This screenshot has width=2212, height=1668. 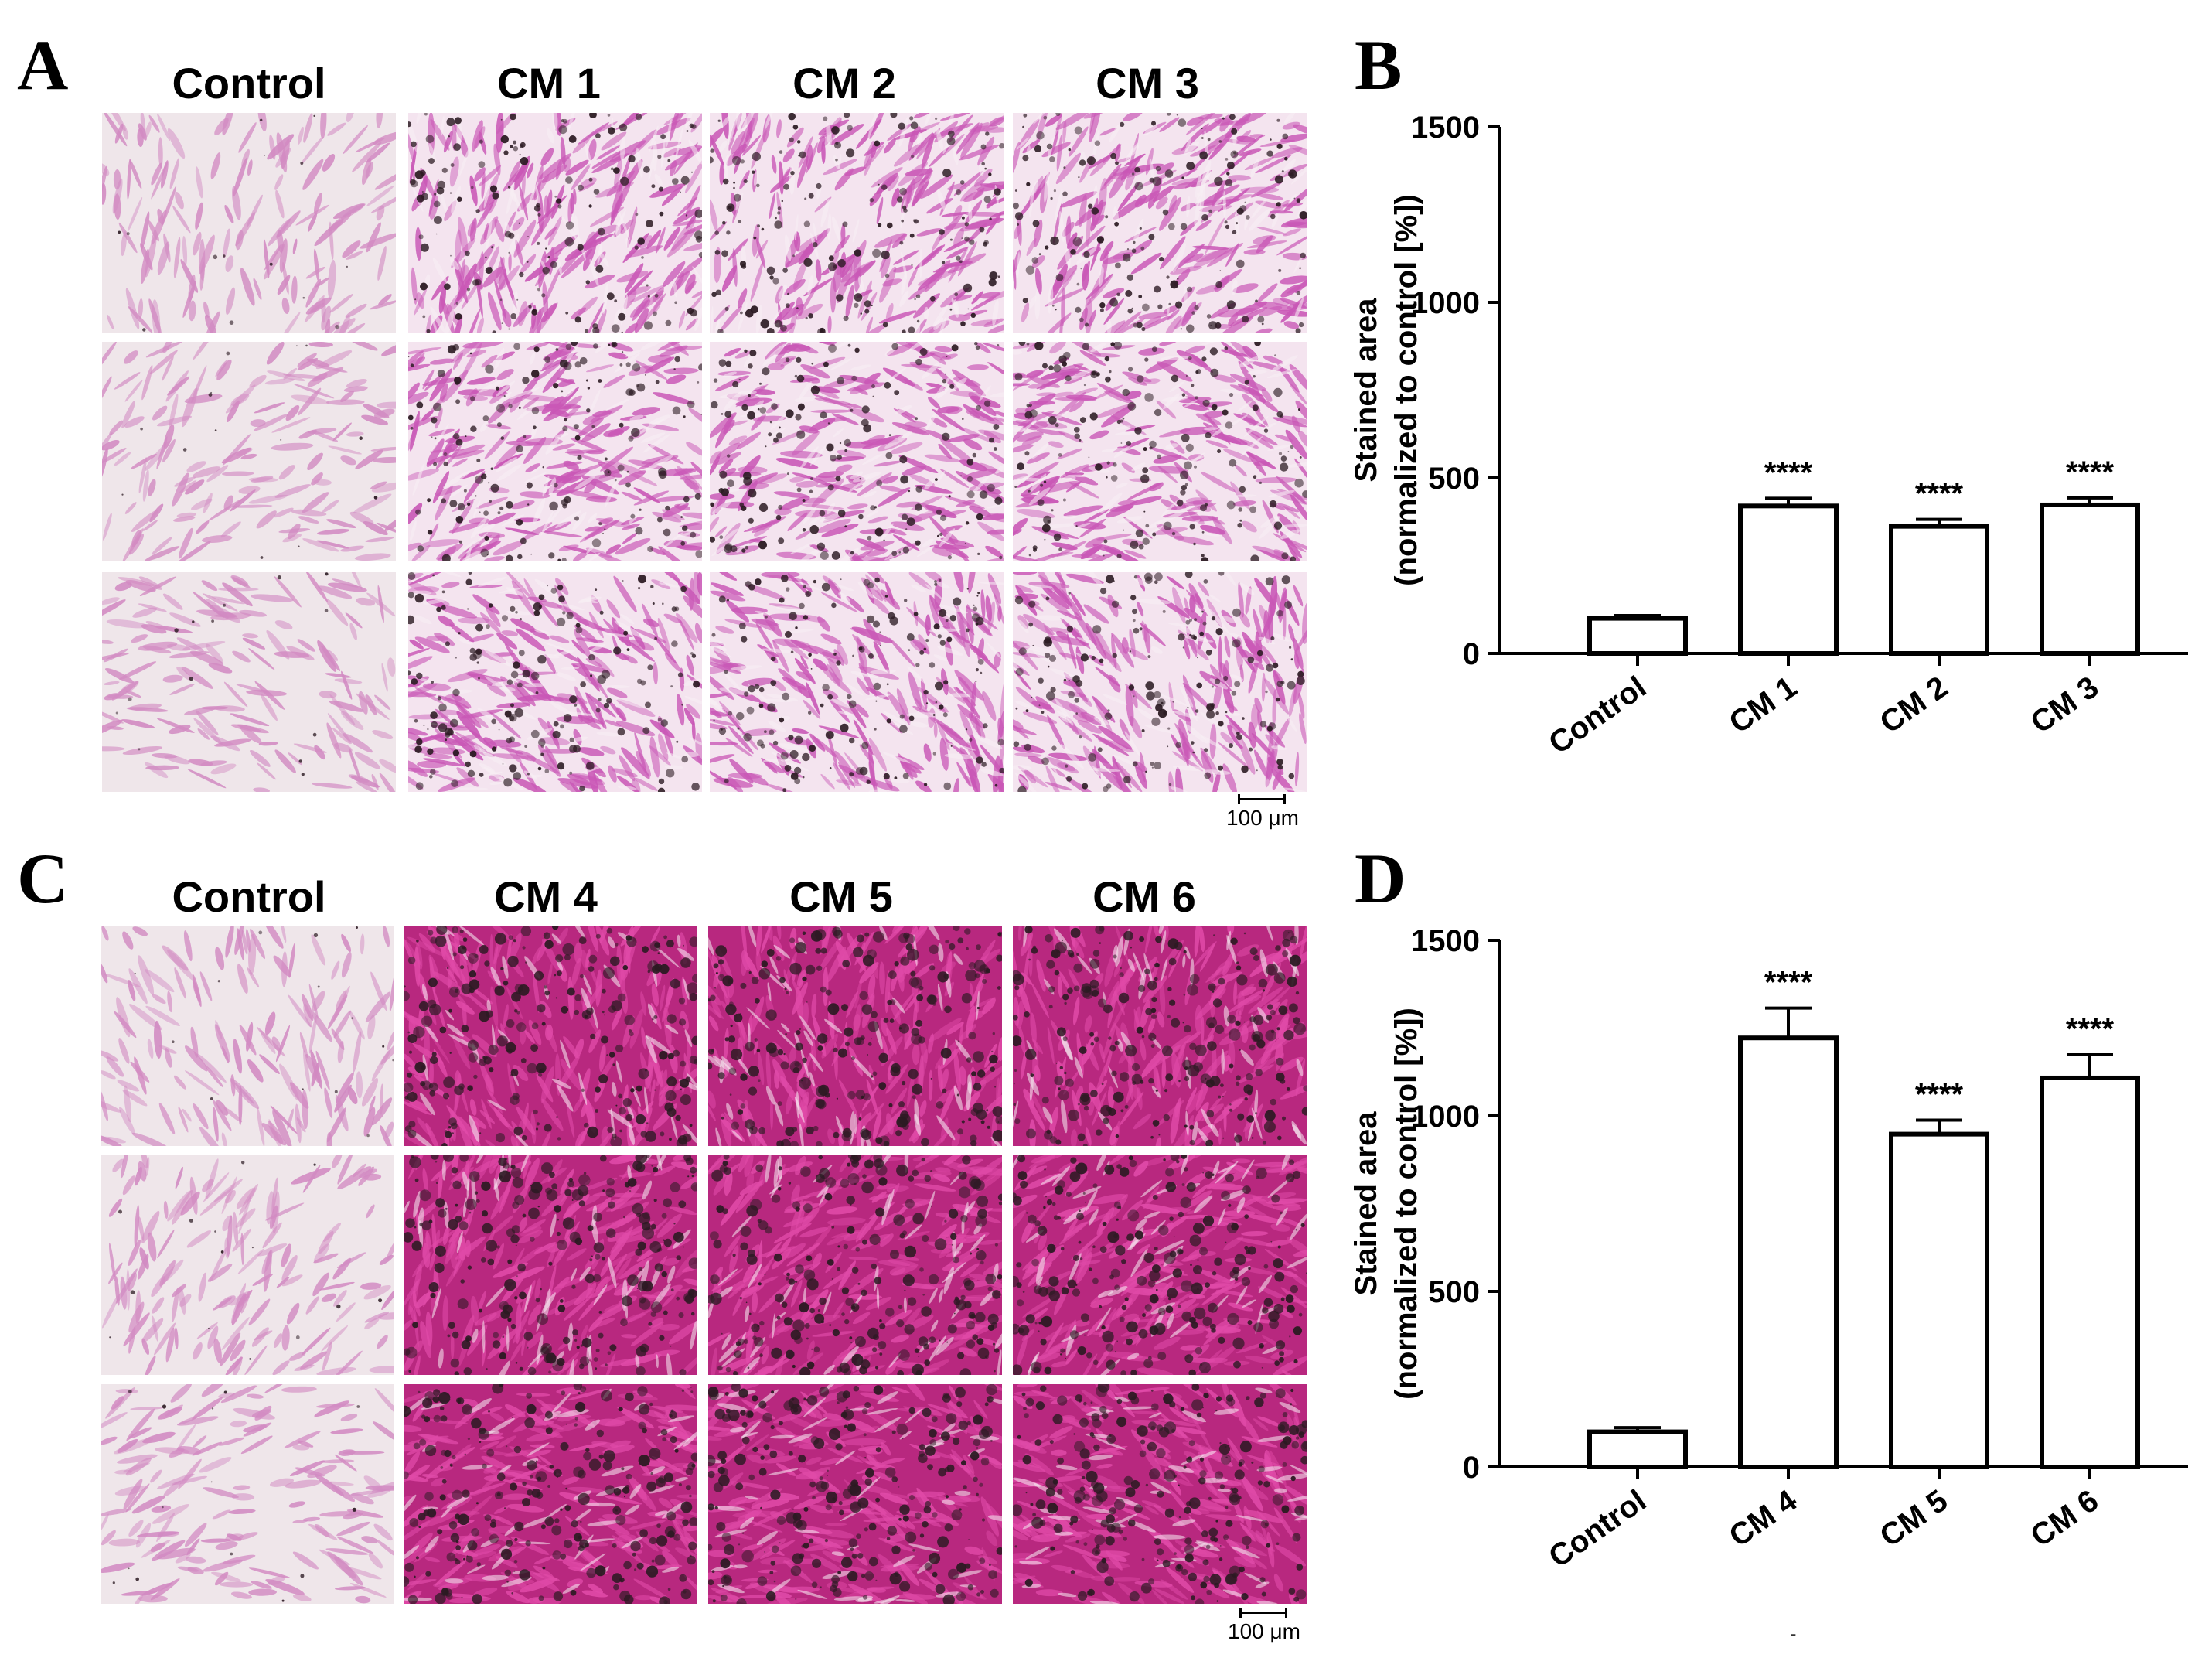 What do you see at coordinates (857, 682) in the screenshot?
I see `micrograph-a-r3-c3` at bounding box center [857, 682].